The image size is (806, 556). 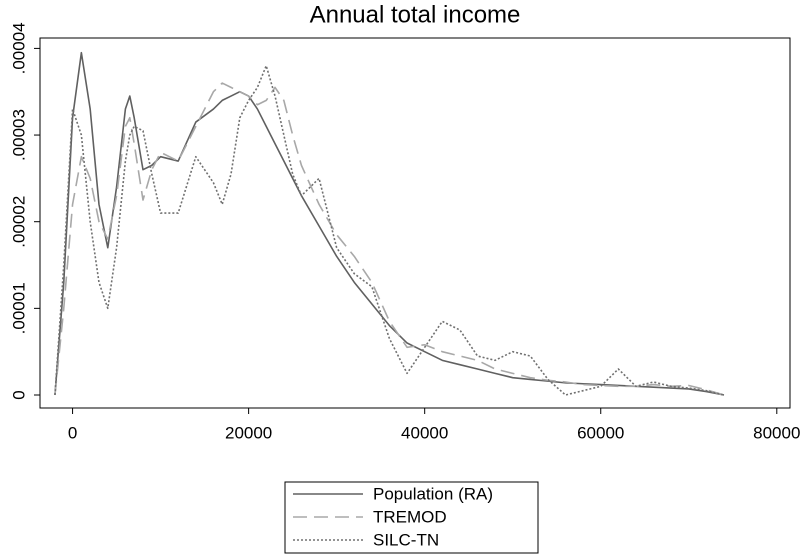 What do you see at coordinates (18, 308) in the screenshot?
I see `y-tick-label: .00001` at bounding box center [18, 308].